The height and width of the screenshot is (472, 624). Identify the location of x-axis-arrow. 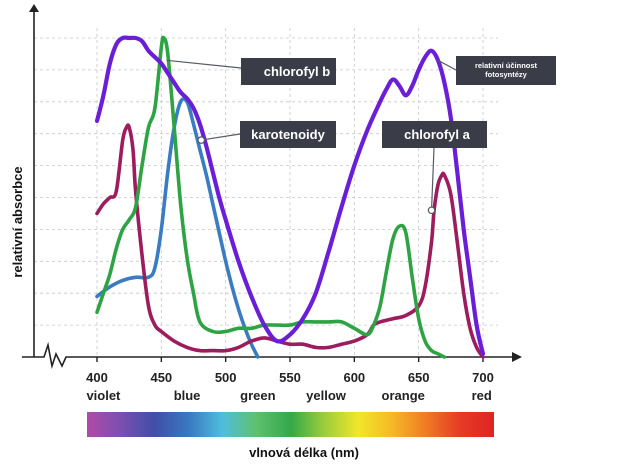
(517, 357).